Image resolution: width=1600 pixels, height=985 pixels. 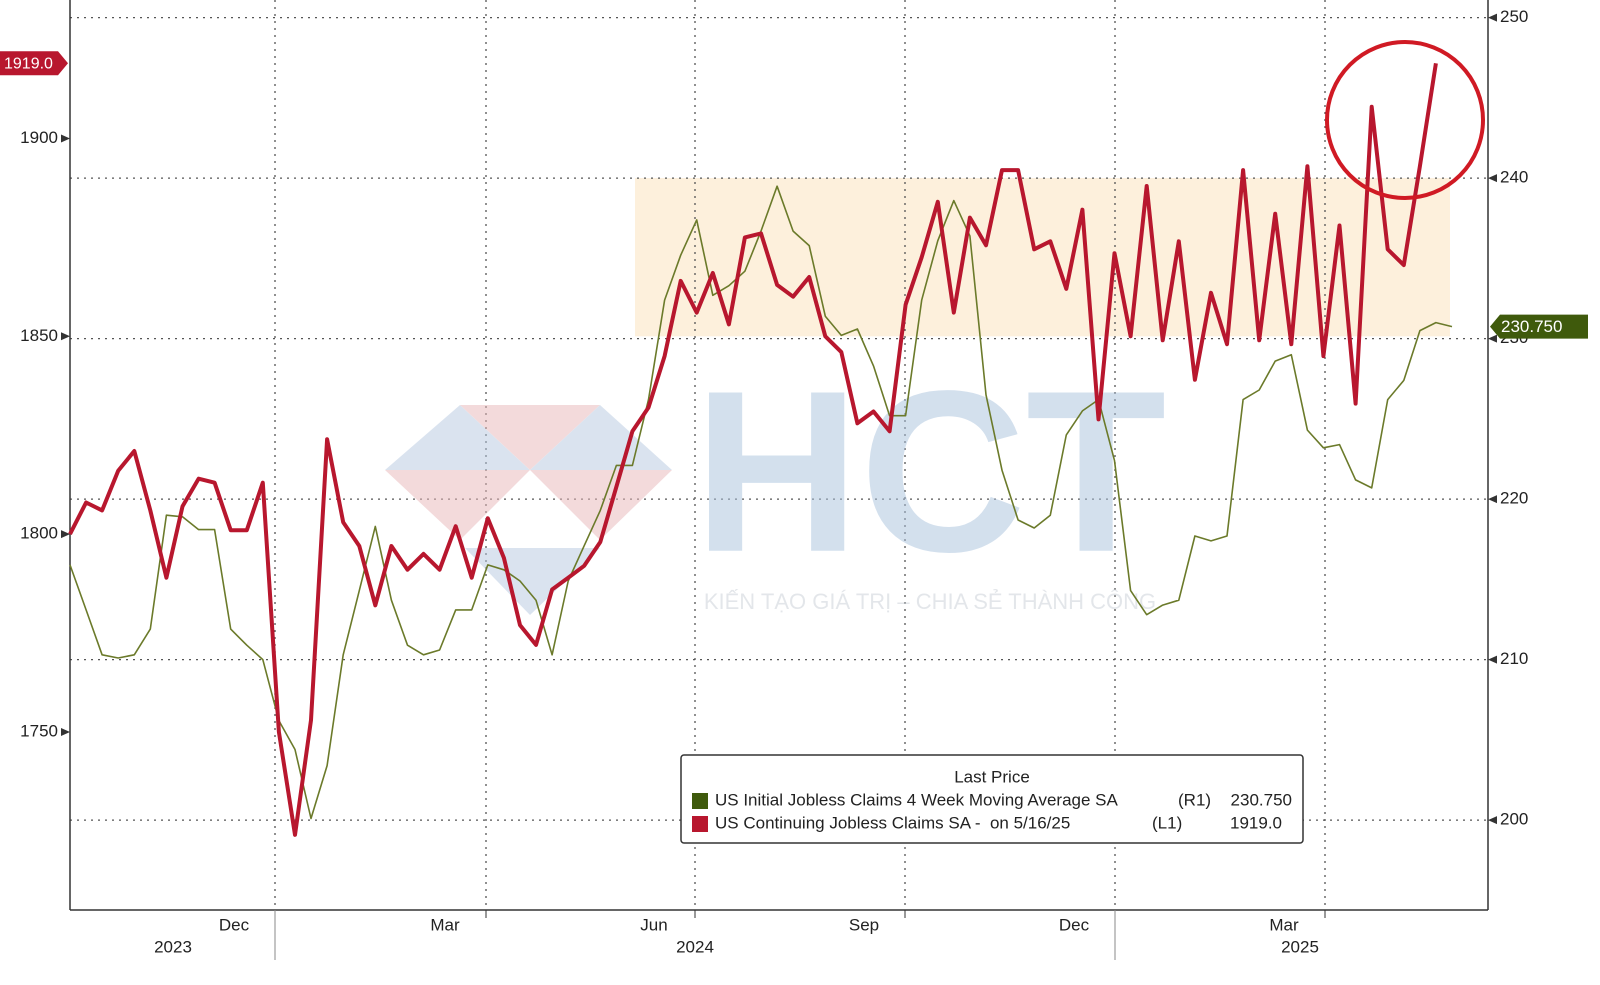 What do you see at coordinates (1256, 822) in the screenshot?
I see `legend-value: 1919.0` at bounding box center [1256, 822].